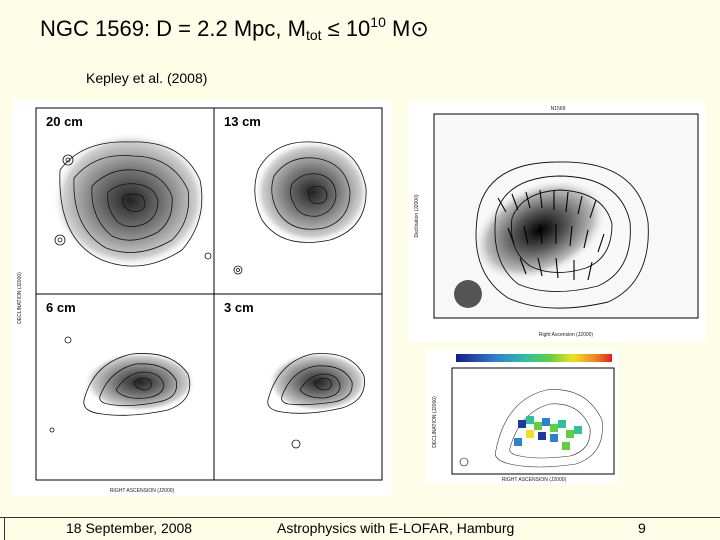 The height and width of the screenshot is (540, 720). Describe the element at coordinates (142, 491) in the screenshot. I see `continuum-axis-x-label: RIGHT ASCENSION (J2000)` at that location.